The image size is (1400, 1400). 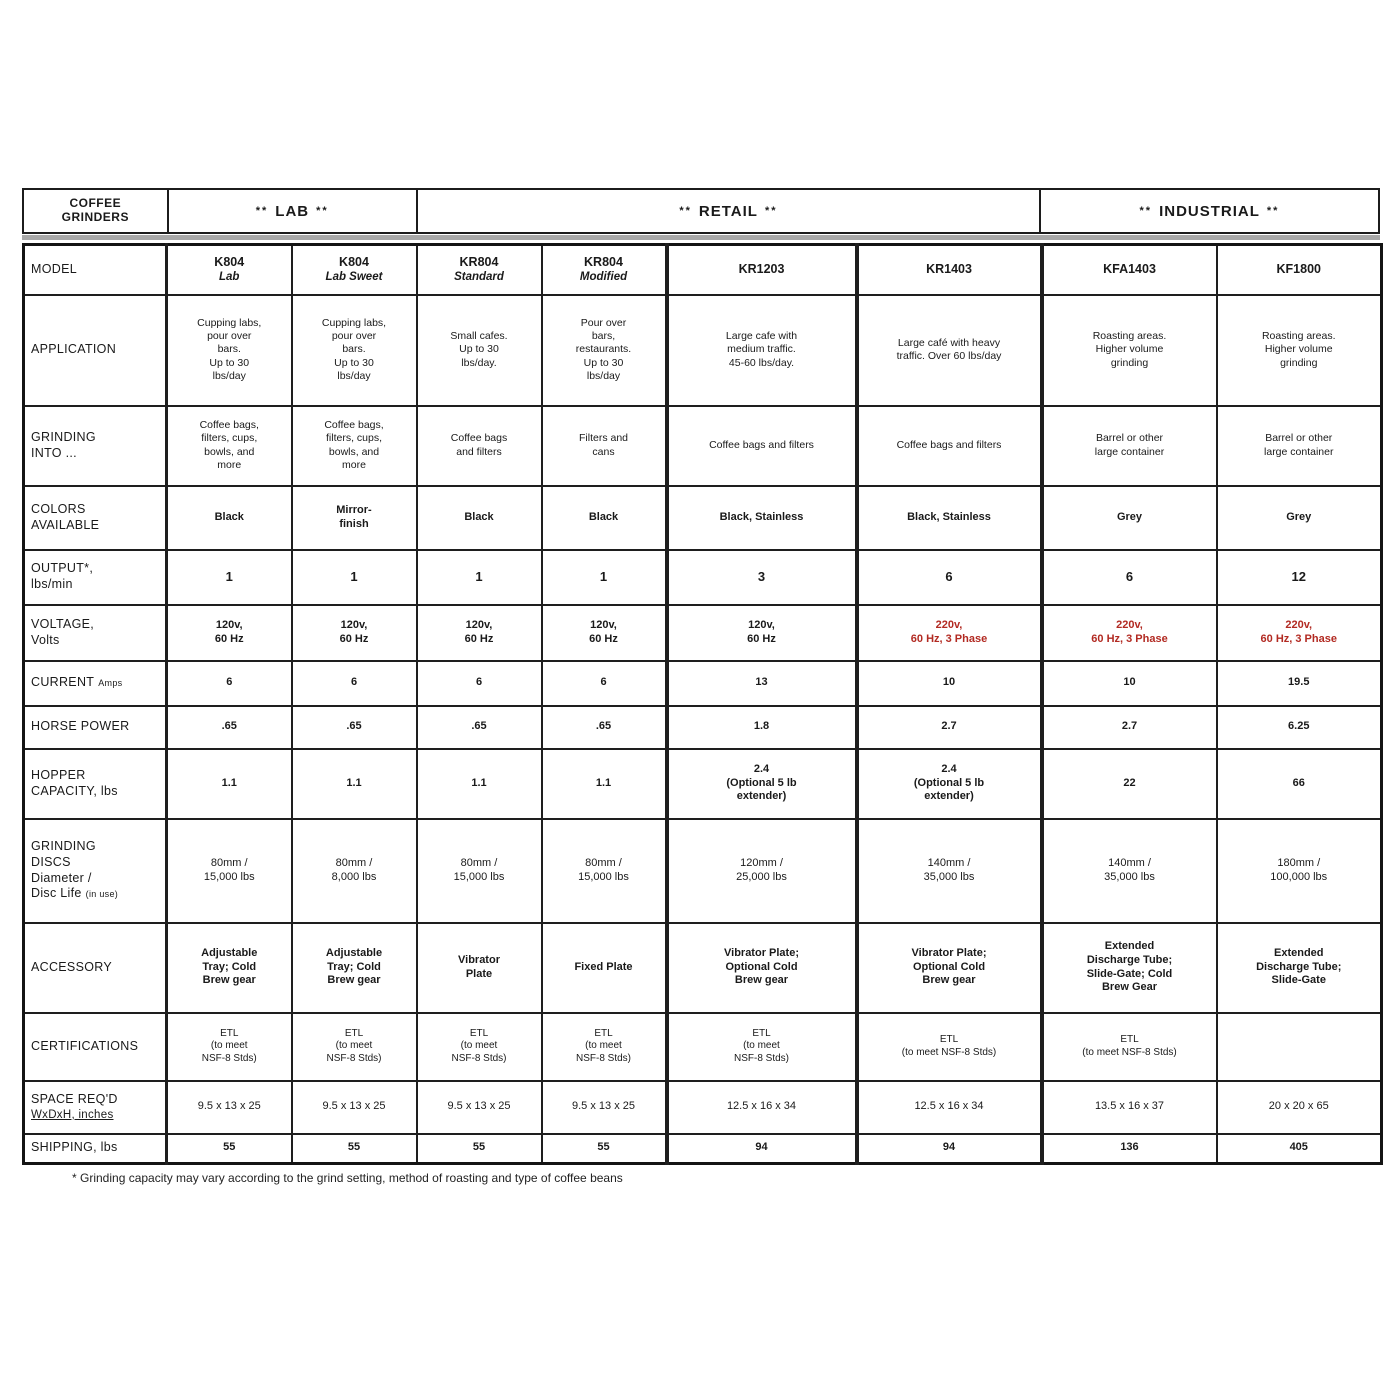 I want to click on group-label-lab: LAB, so click(x=292, y=211).